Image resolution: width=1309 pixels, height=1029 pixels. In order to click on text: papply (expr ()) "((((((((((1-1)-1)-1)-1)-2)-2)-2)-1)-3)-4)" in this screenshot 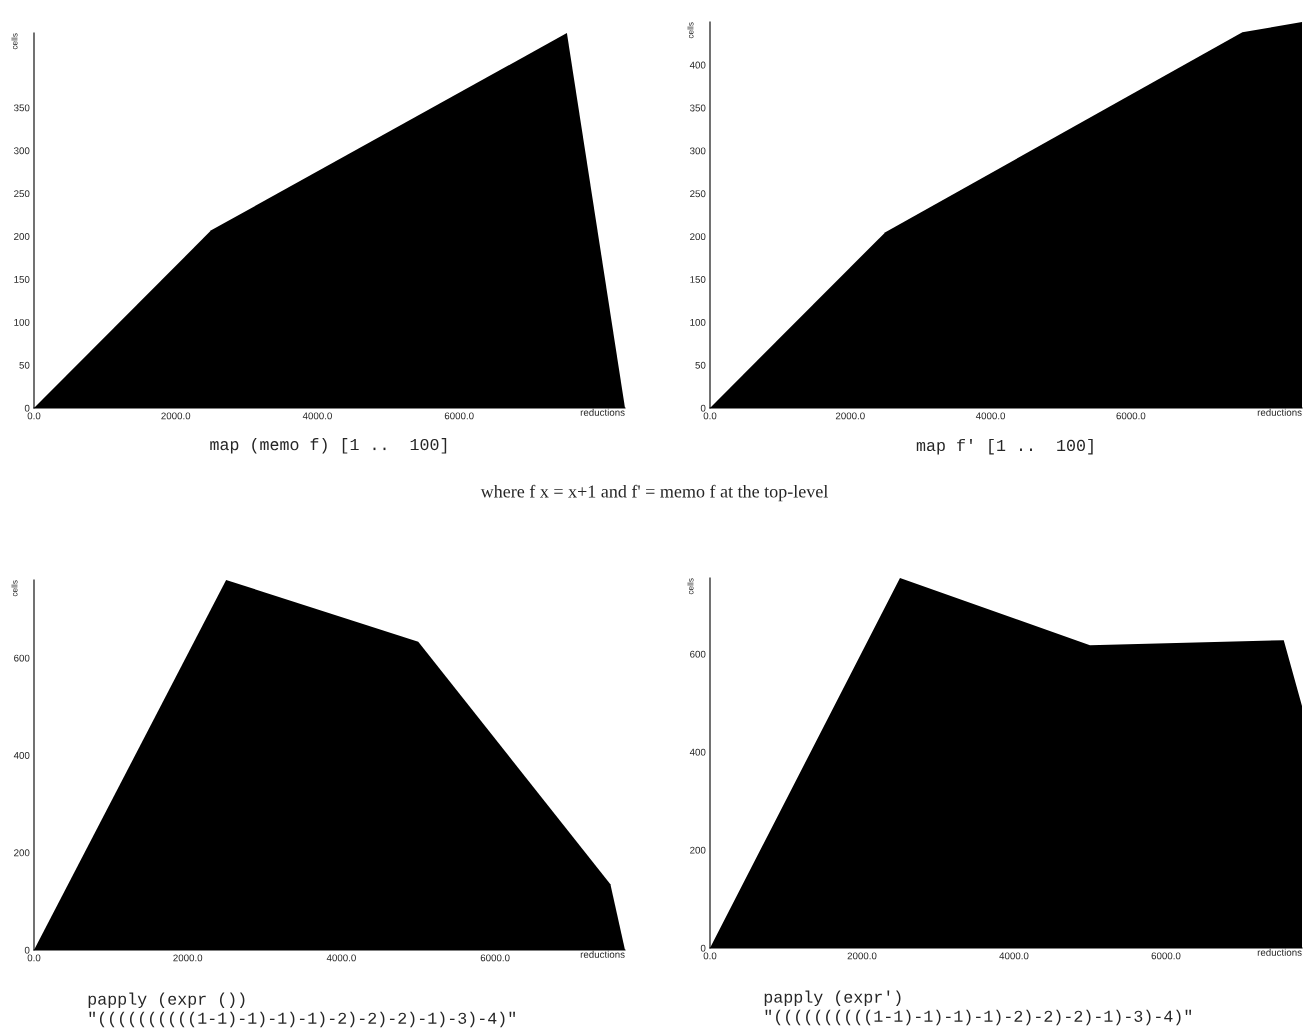, I will do `click(301, 1010)`.